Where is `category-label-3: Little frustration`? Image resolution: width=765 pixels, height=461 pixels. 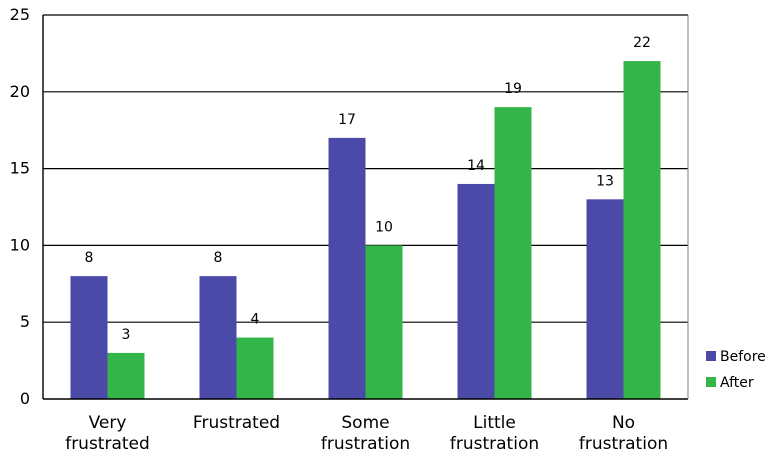 category-label-3: Little frustration is located at coordinates (494, 433).